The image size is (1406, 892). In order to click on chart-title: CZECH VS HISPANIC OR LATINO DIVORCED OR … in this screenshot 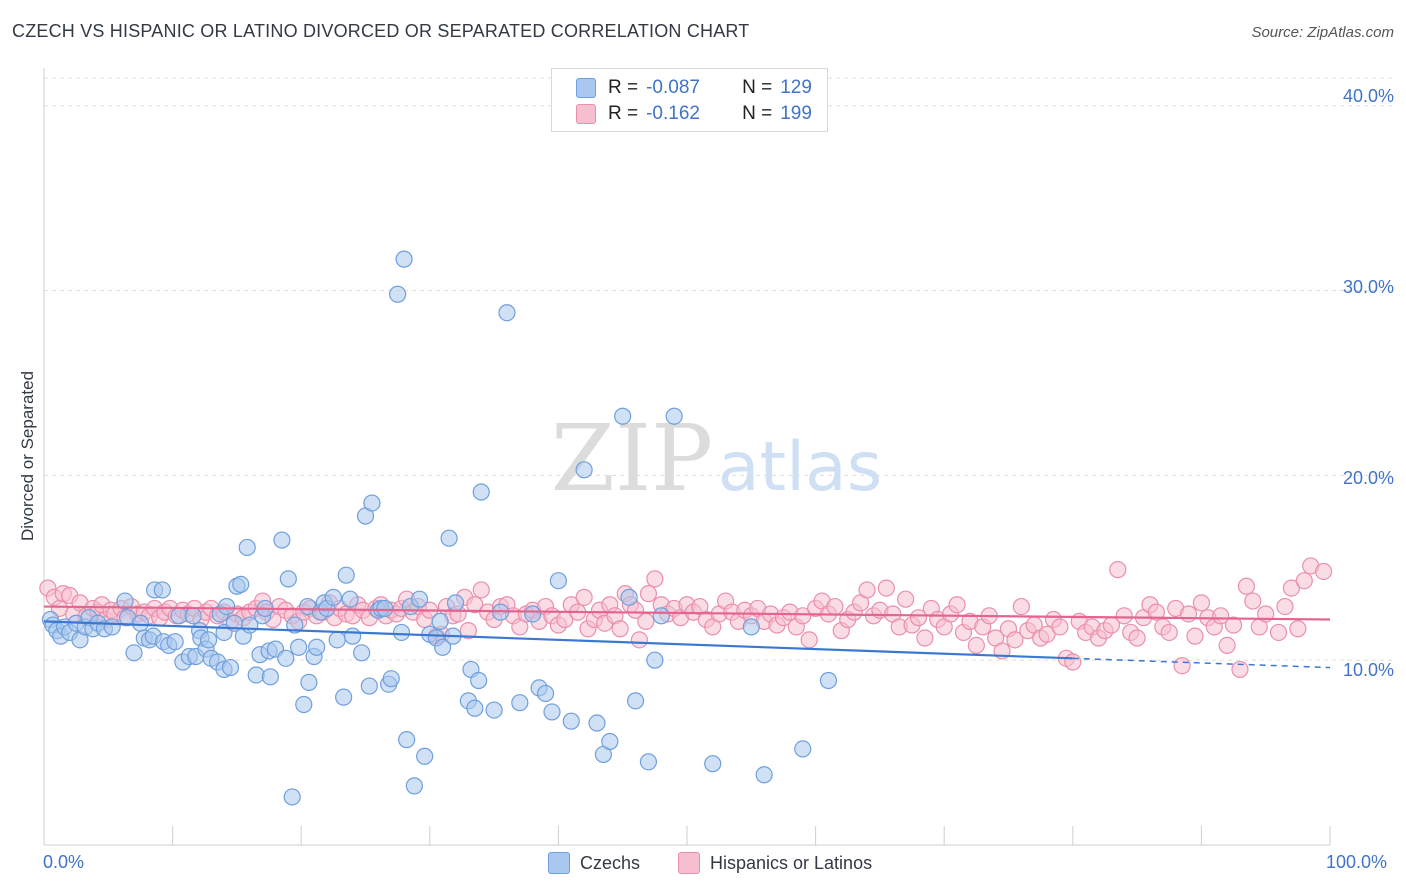, I will do `click(381, 31)`.